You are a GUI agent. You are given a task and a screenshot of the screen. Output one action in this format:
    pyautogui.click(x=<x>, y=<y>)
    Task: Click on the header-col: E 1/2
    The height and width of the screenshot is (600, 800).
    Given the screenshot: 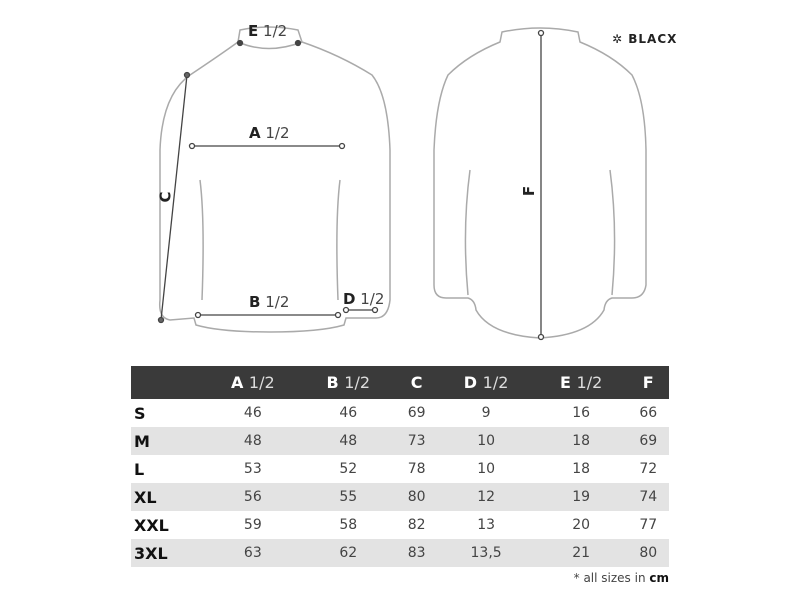 What is the action you would take?
    pyautogui.click(x=581, y=382)
    